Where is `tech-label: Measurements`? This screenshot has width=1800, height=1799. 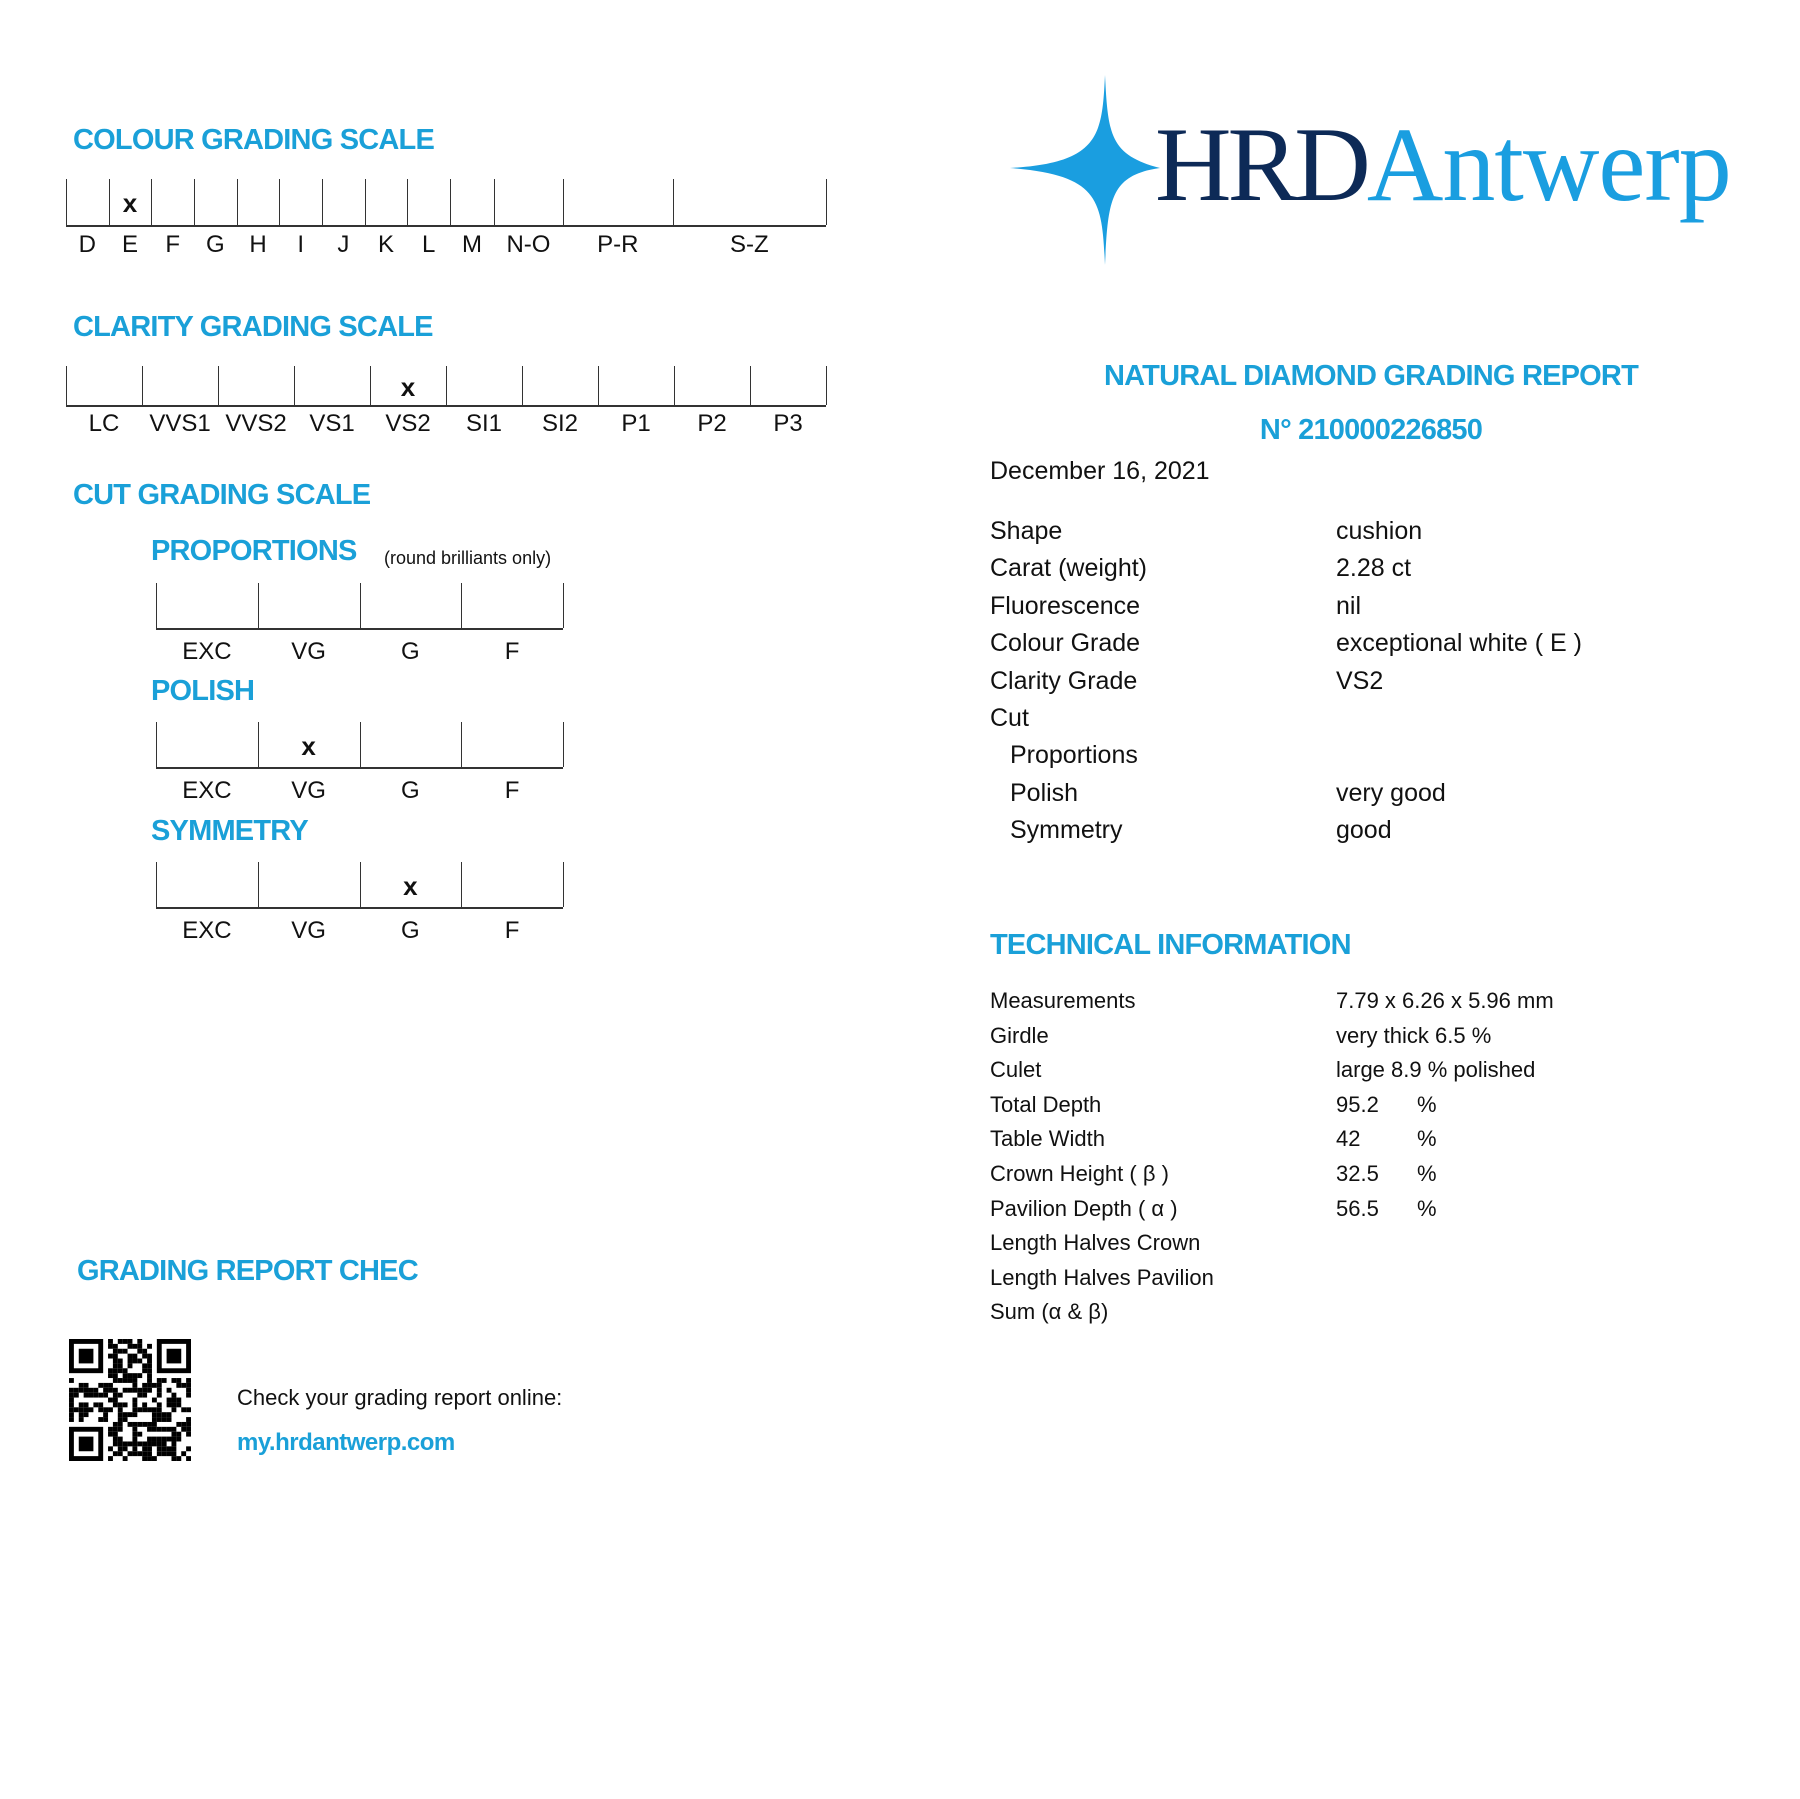
tech-label: Measurements is located at coordinates (1063, 1000).